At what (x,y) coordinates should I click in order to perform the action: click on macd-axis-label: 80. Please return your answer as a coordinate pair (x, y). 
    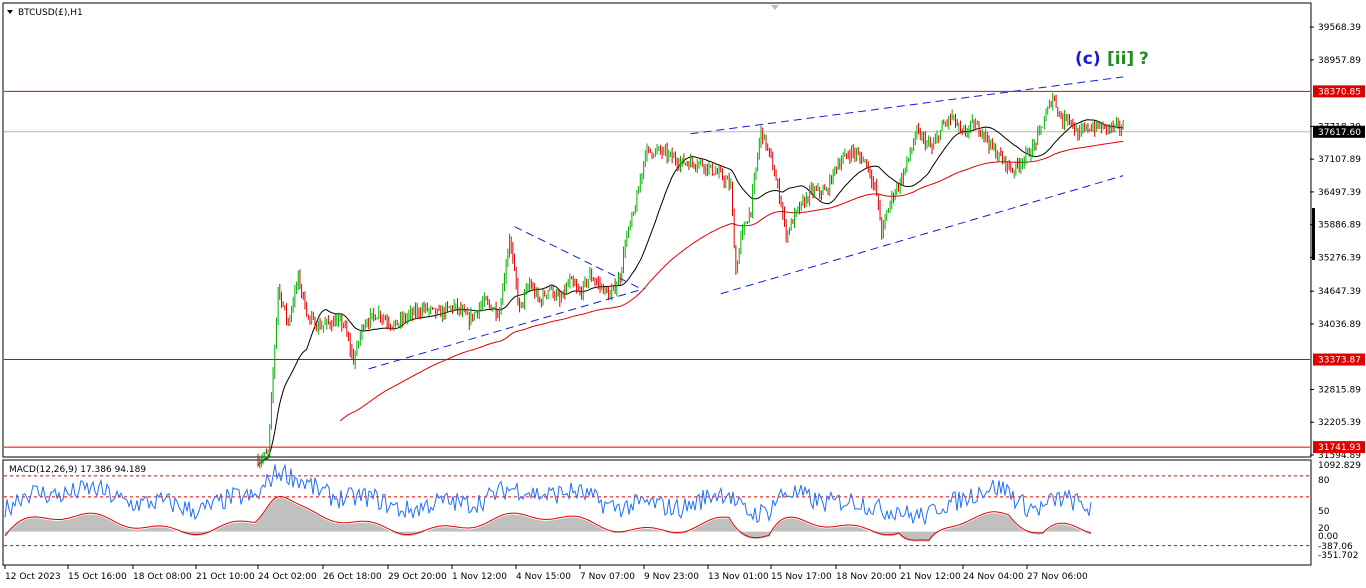
    Looking at the image, I should click on (1324, 481).